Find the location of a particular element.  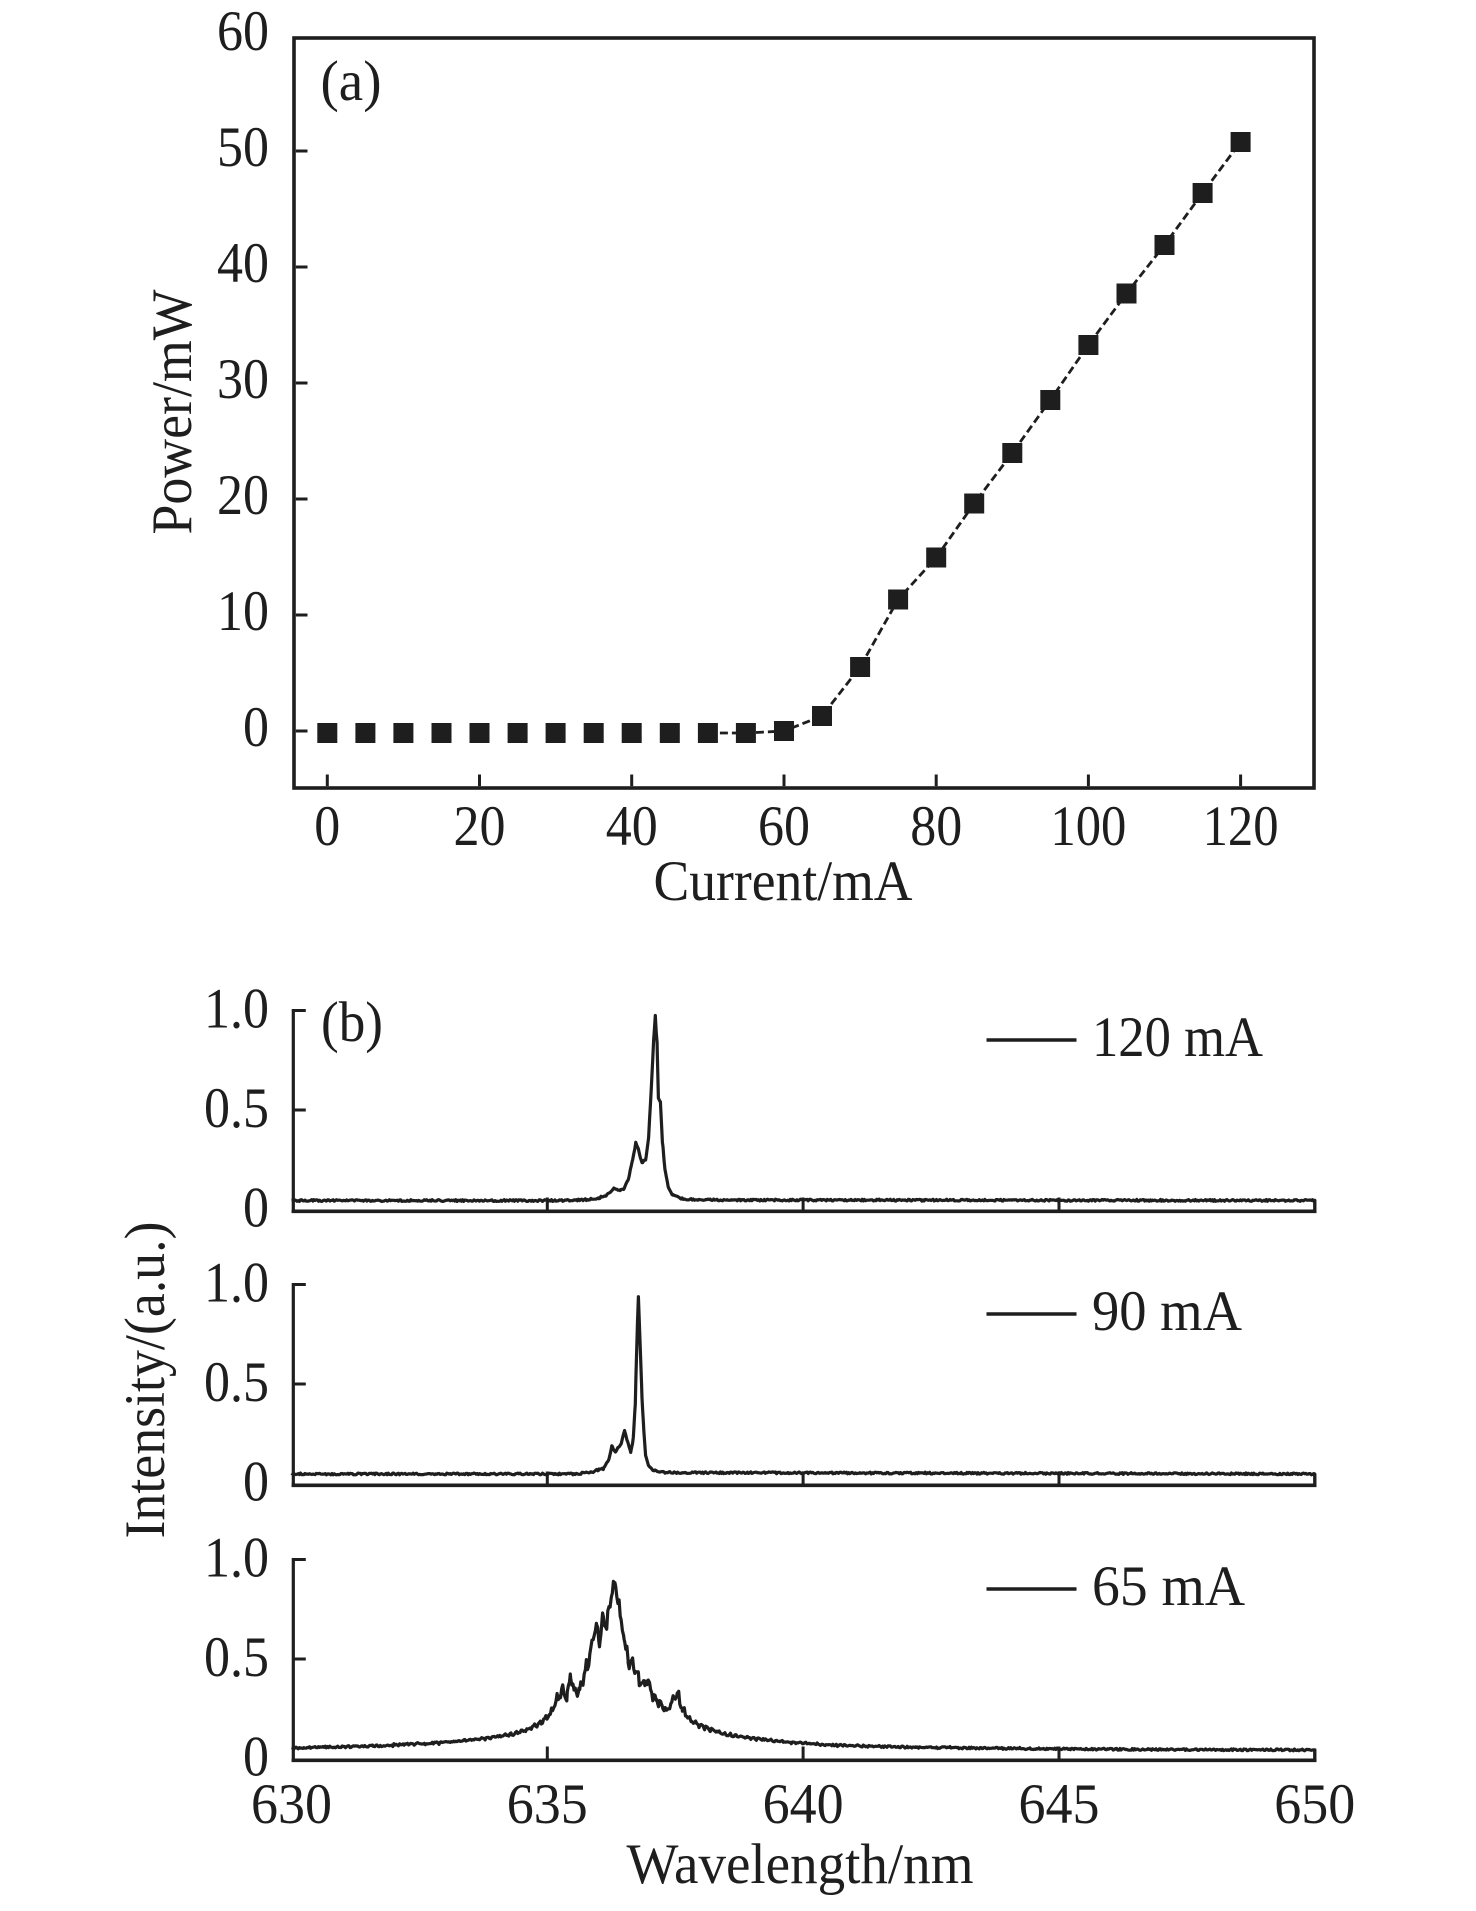

svg-text: 80 is located at coordinates (936, 826).